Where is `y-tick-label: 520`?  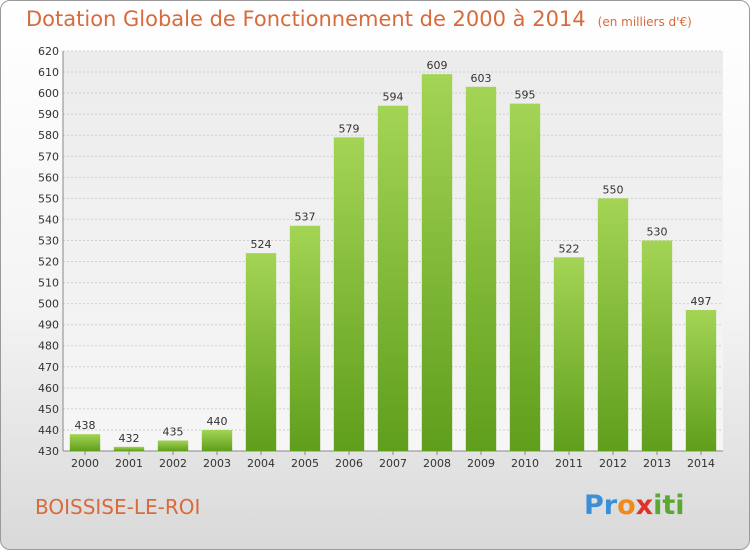 y-tick-label: 520 is located at coordinates (48, 262).